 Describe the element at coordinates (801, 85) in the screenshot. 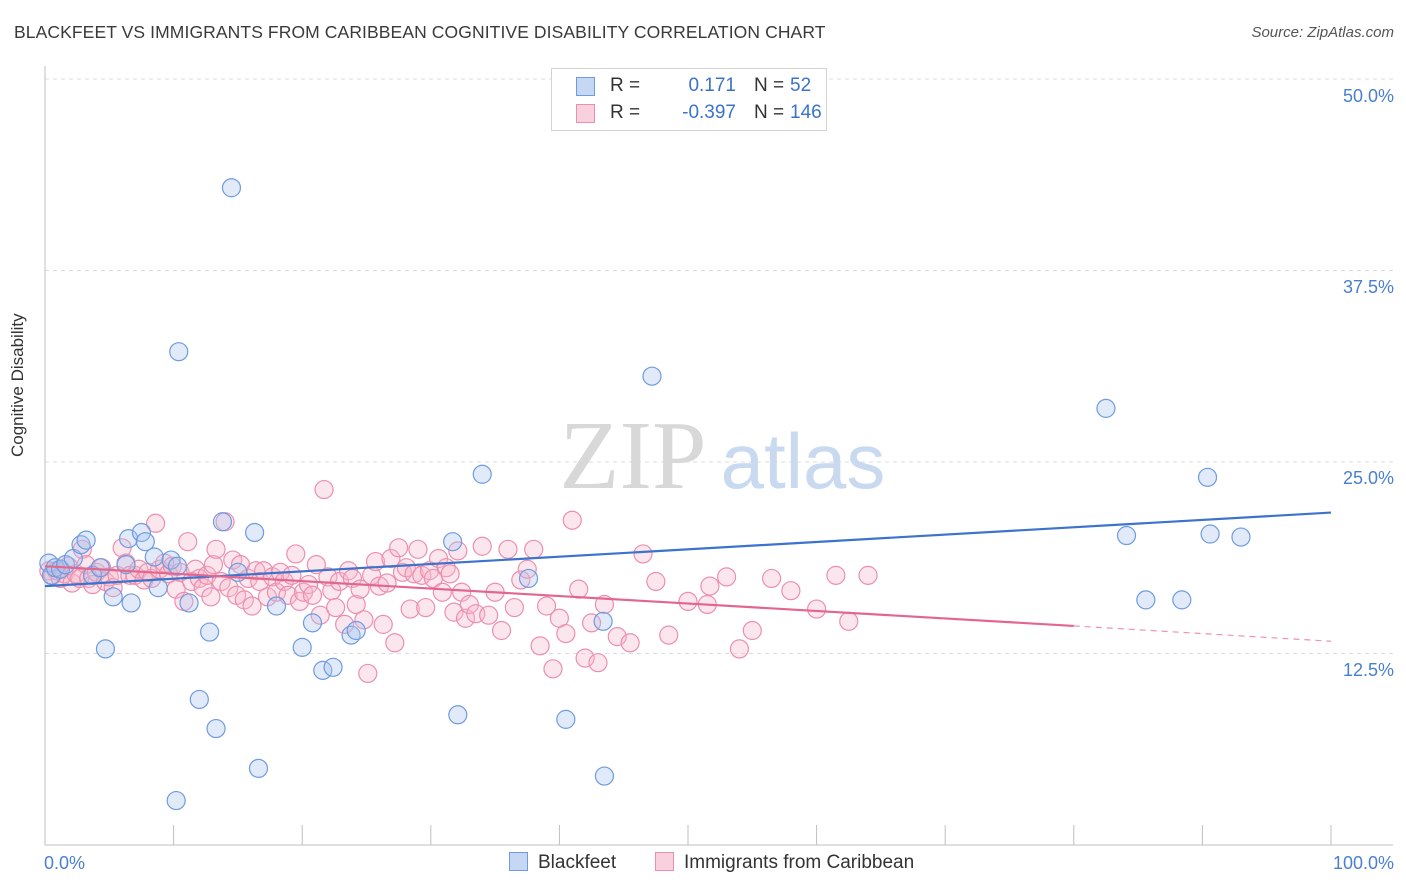

I see `n-value: 52` at that location.